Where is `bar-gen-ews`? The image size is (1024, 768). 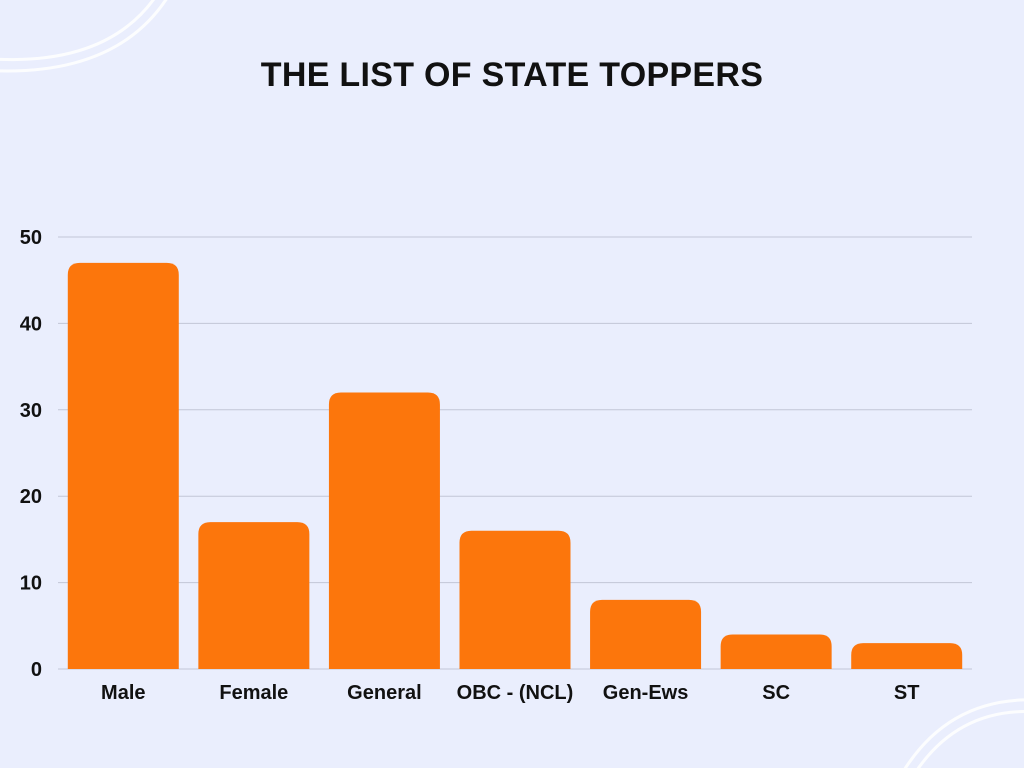
bar-gen-ews is located at coordinates (646, 634).